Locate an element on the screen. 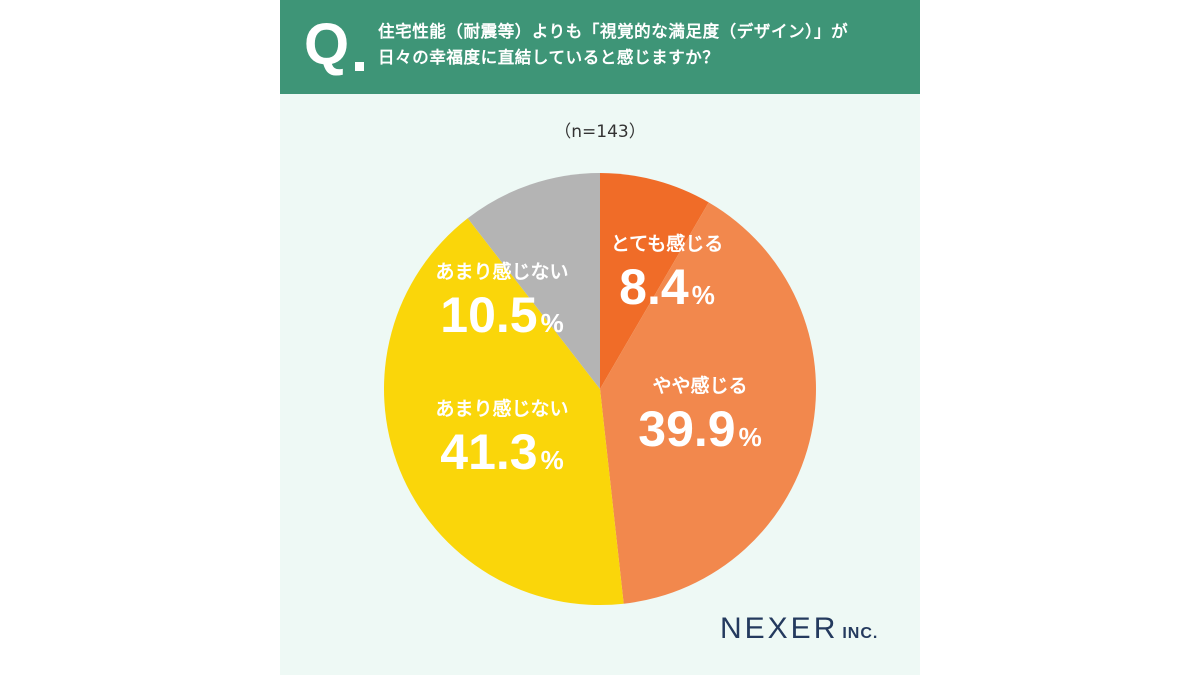  slice-value-2: 39.9% is located at coordinates (699, 429).